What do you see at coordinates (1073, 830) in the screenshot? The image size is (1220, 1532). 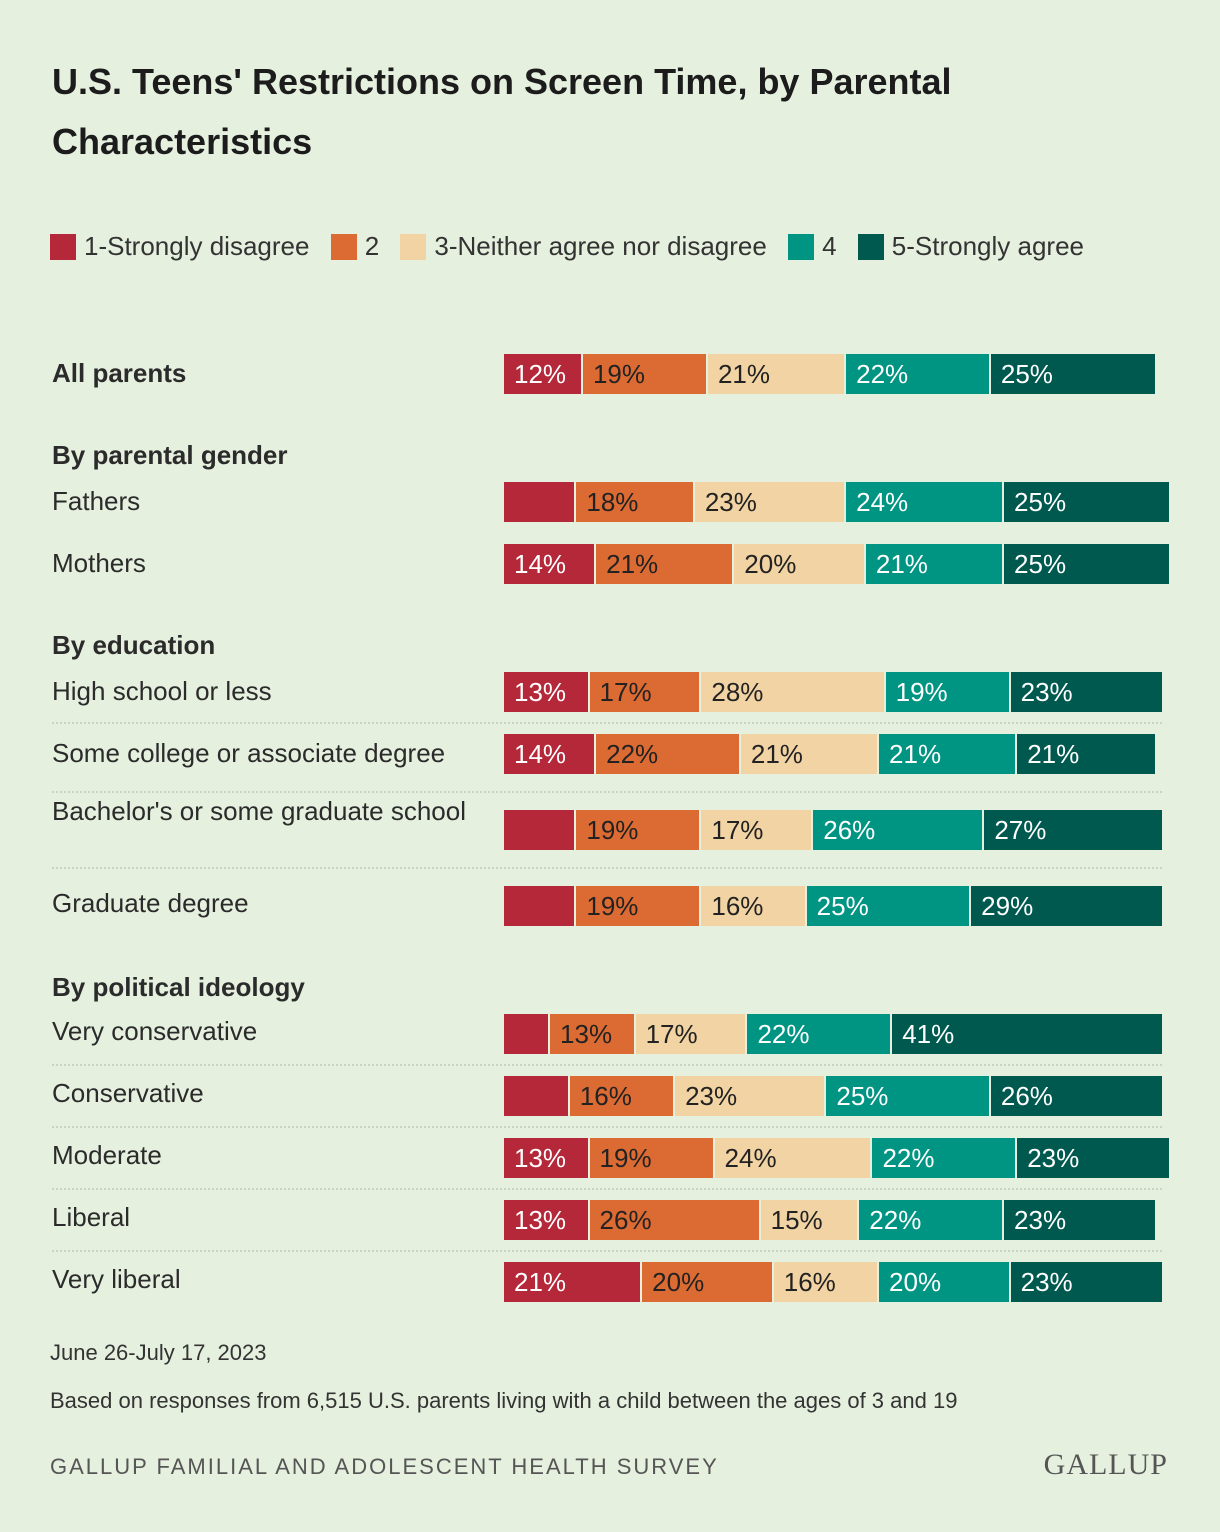 I see `bar-segment: 27%` at bounding box center [1073, 830].